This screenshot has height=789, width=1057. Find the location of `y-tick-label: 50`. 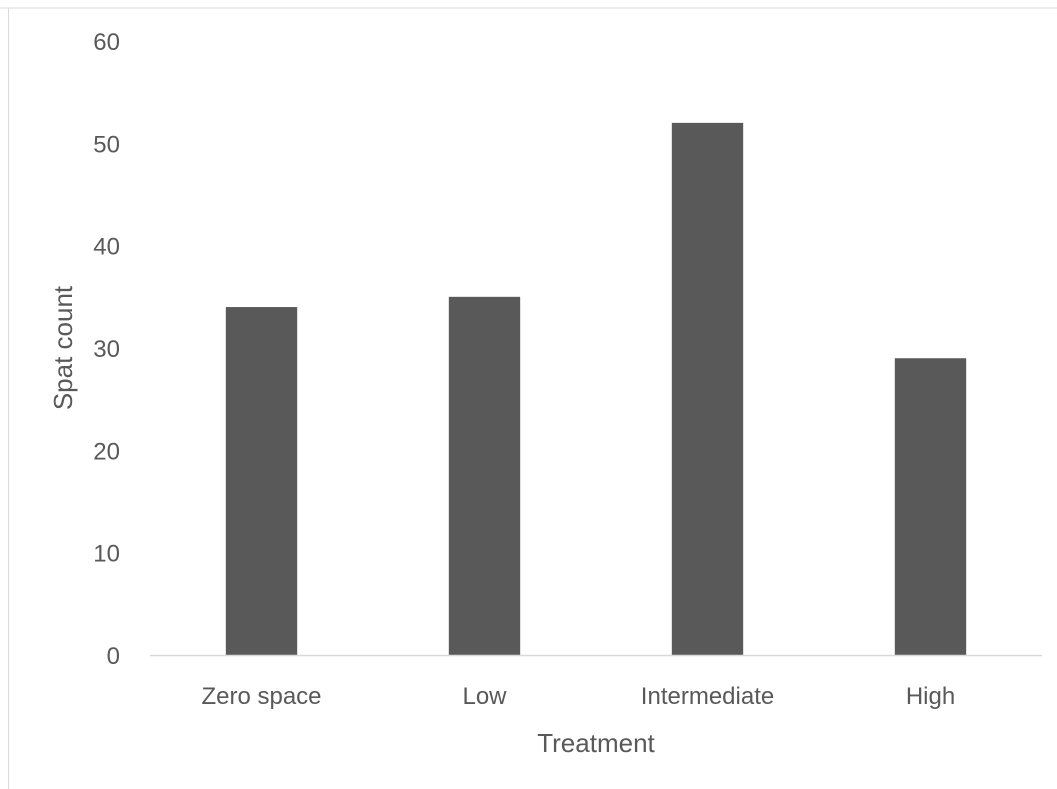

y-tick-label: 50 is located at coordinates (106, 144).